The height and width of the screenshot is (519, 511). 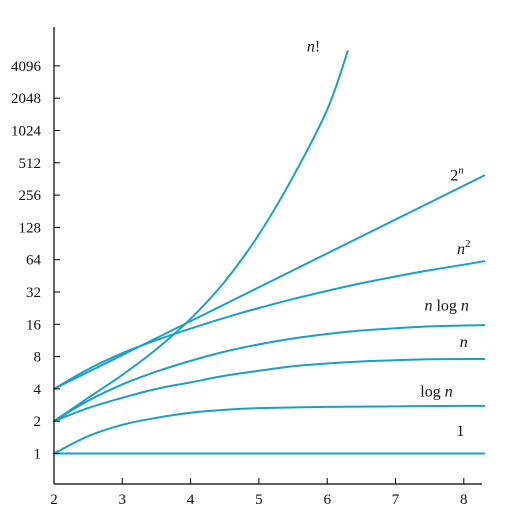 I want to click on series-line-log-n, so click(x=269, y=429).